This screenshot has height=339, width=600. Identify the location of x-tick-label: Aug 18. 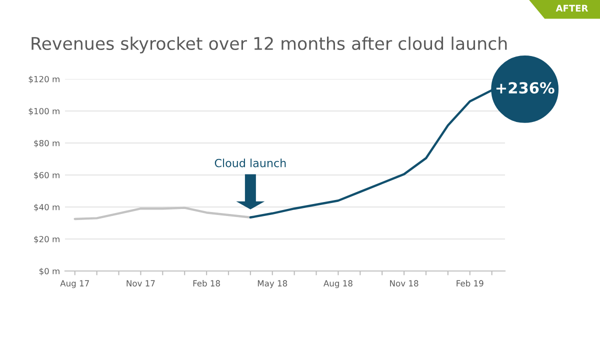
(338, 284).